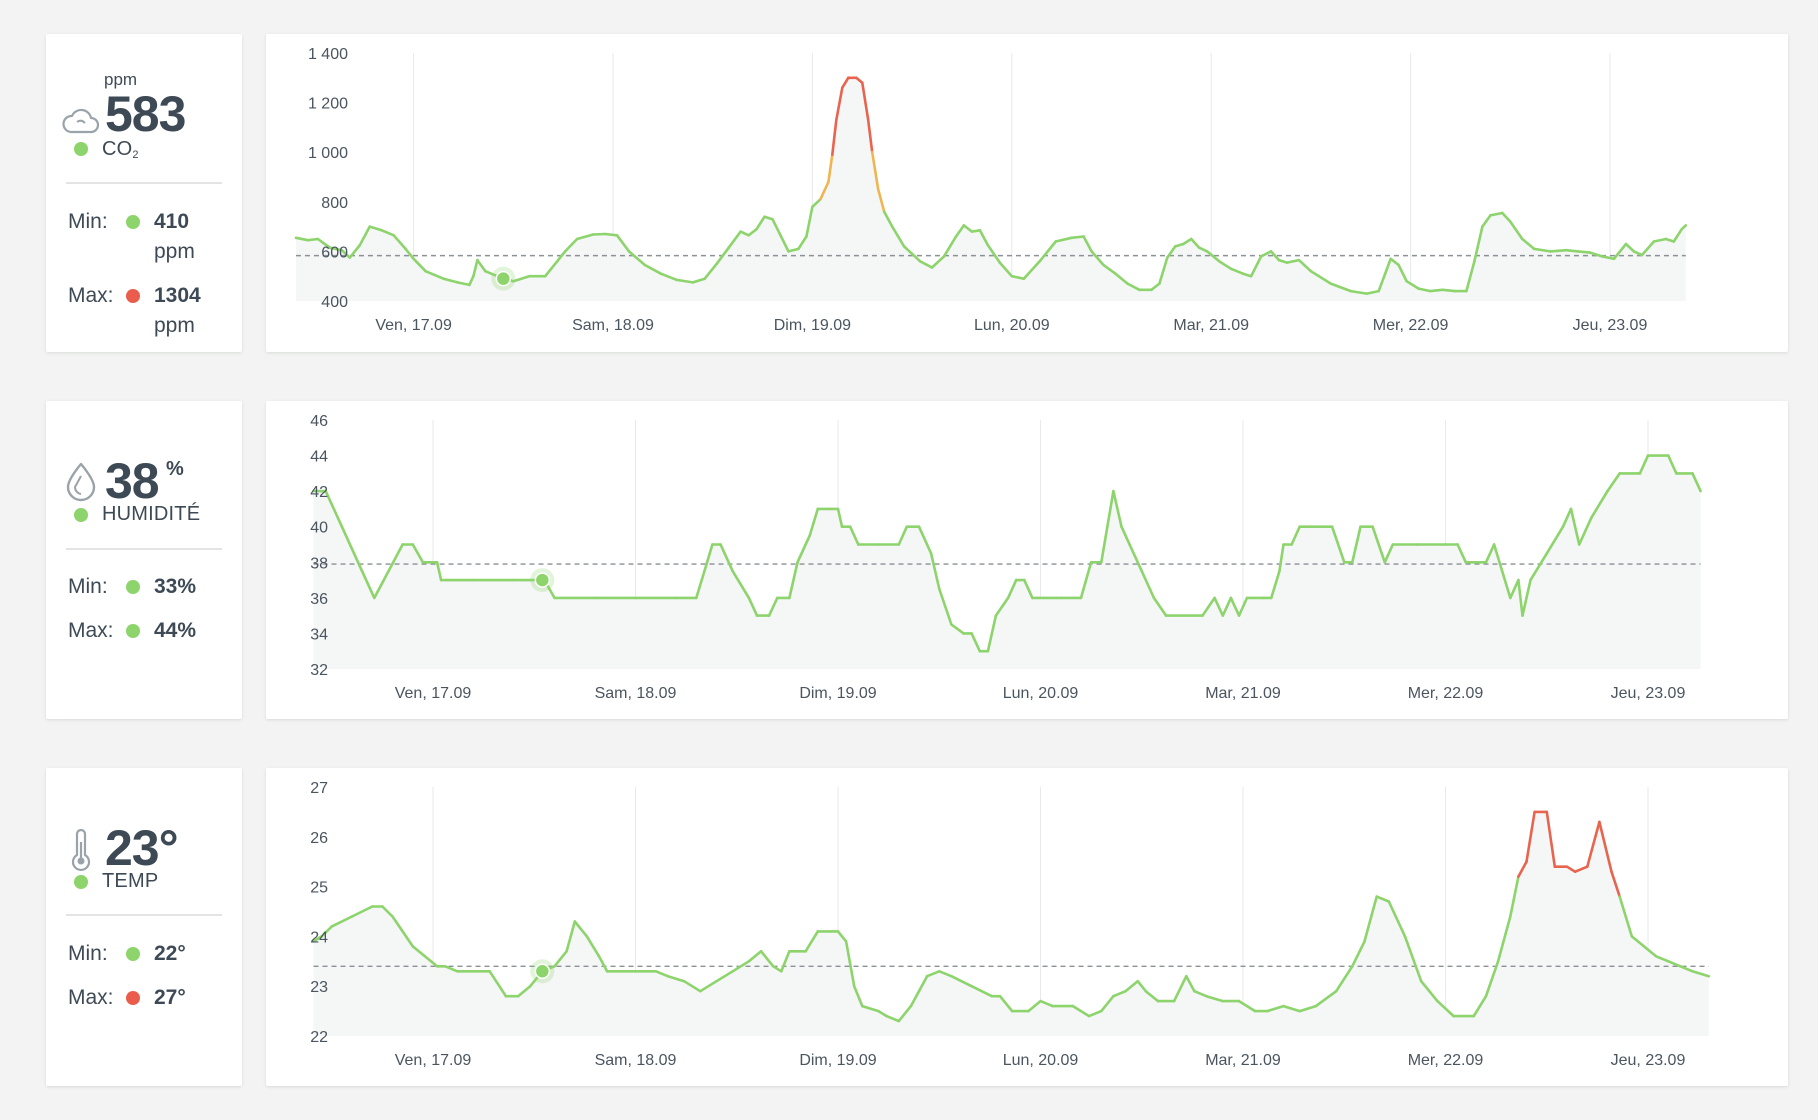 The width and height of the screenshot is (1818, 1120). Describe the element at coordinates (151, 514) in the screenshot. I see `humidity-label: HUMIDITÉ` at that location.